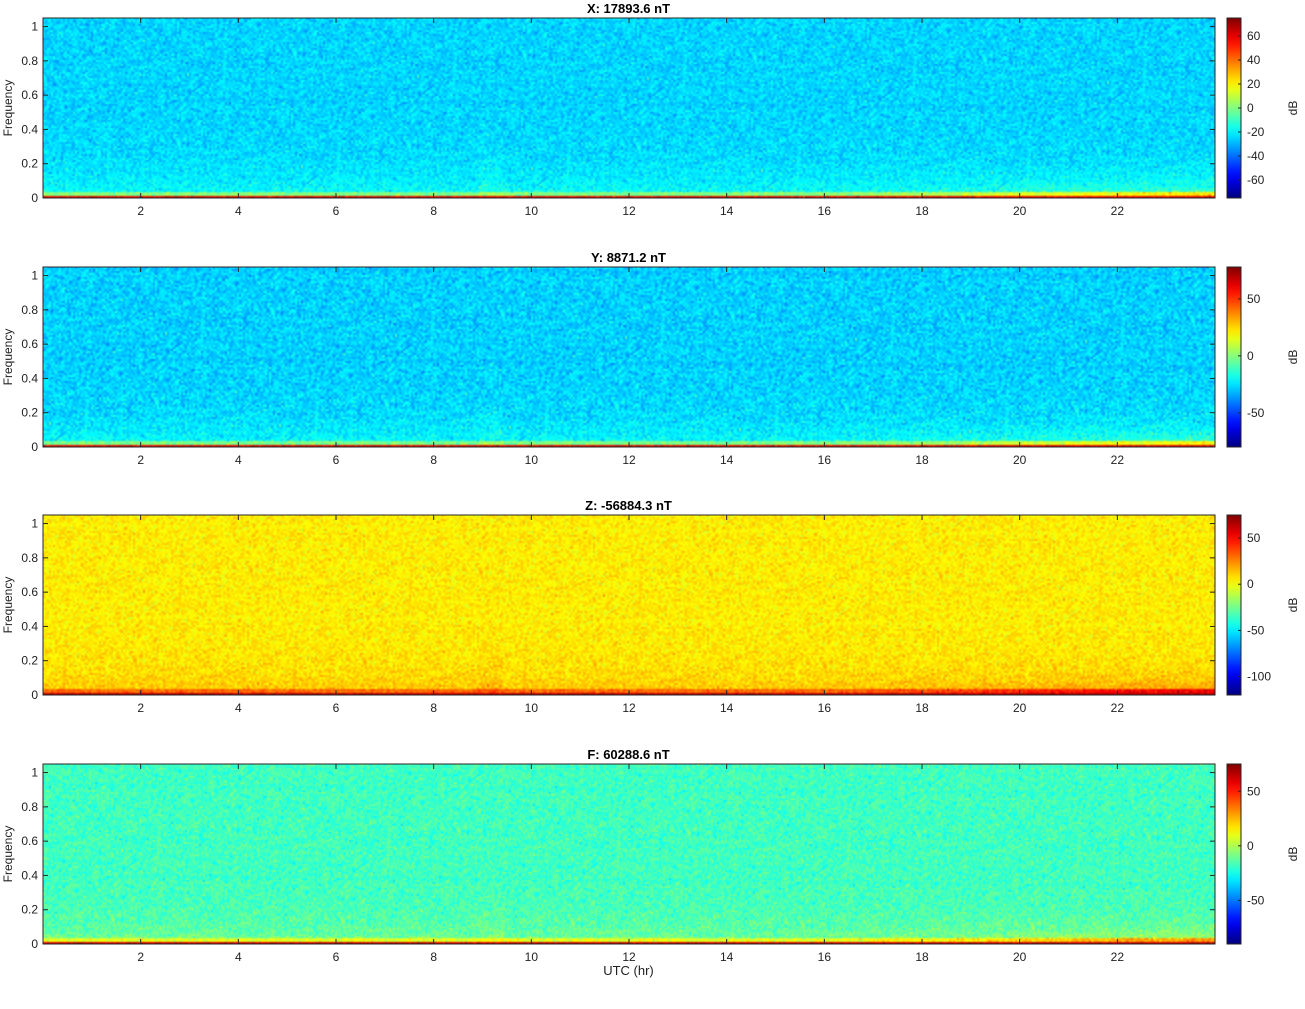  I want to click on panel-title: X: 17893.6 nT, so click(628, 8).